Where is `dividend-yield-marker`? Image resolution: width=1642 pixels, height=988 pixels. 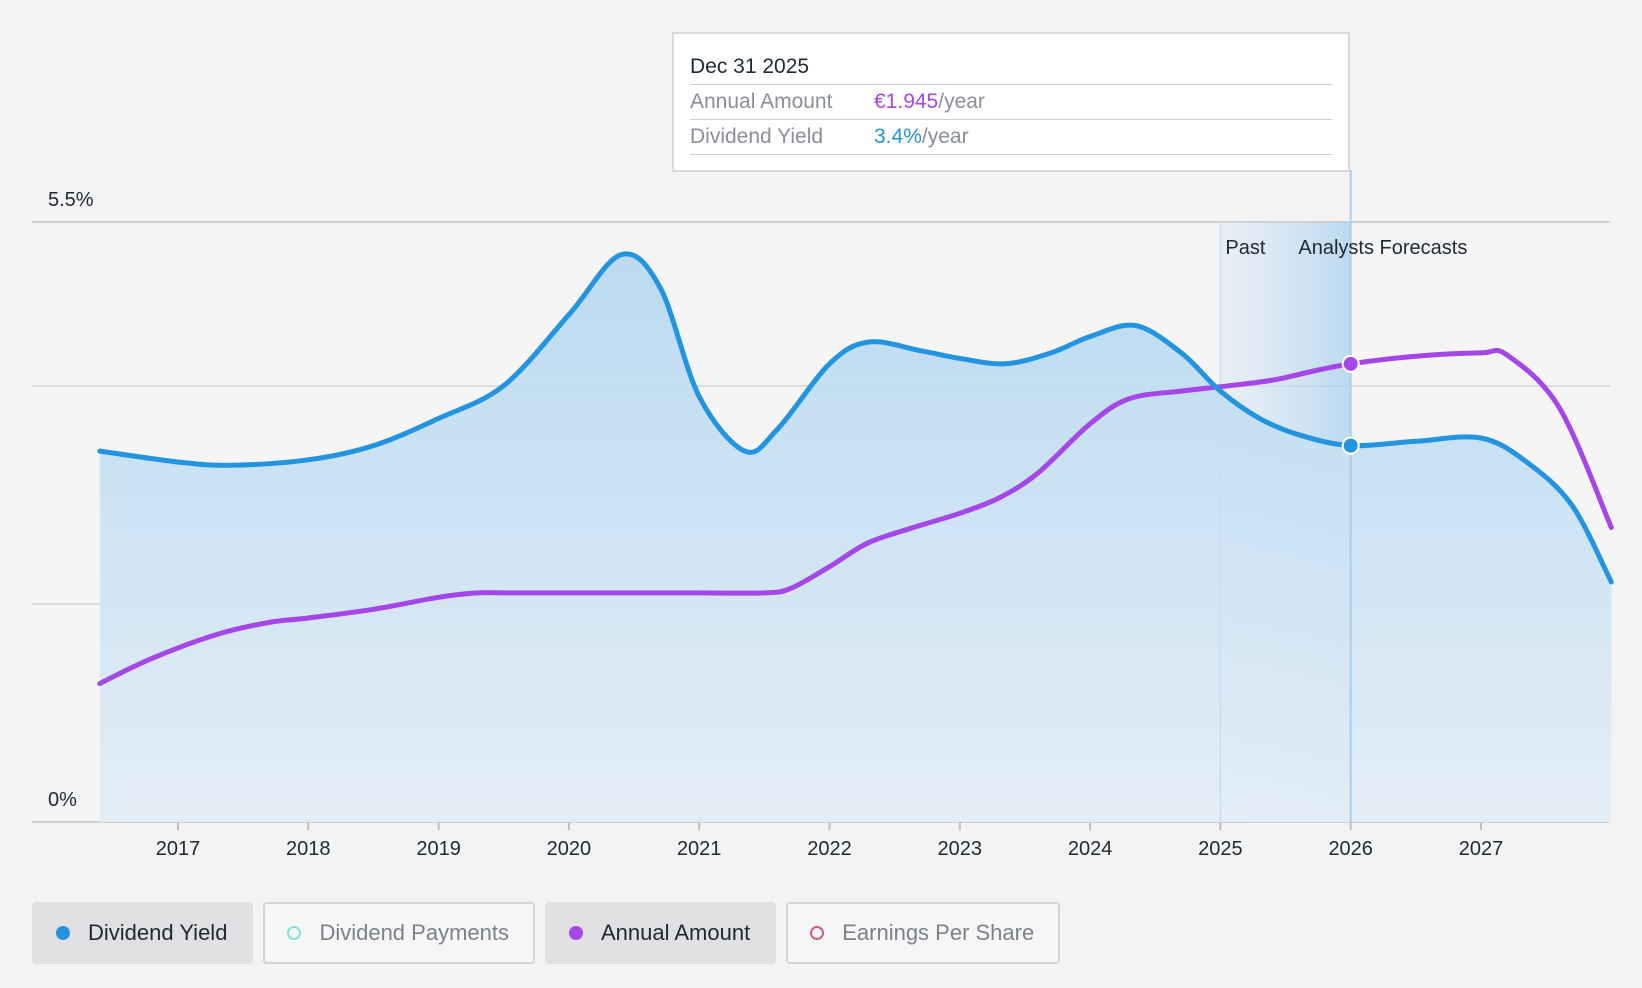 dividend-yield-marker is located at coordinates (1350, 445).